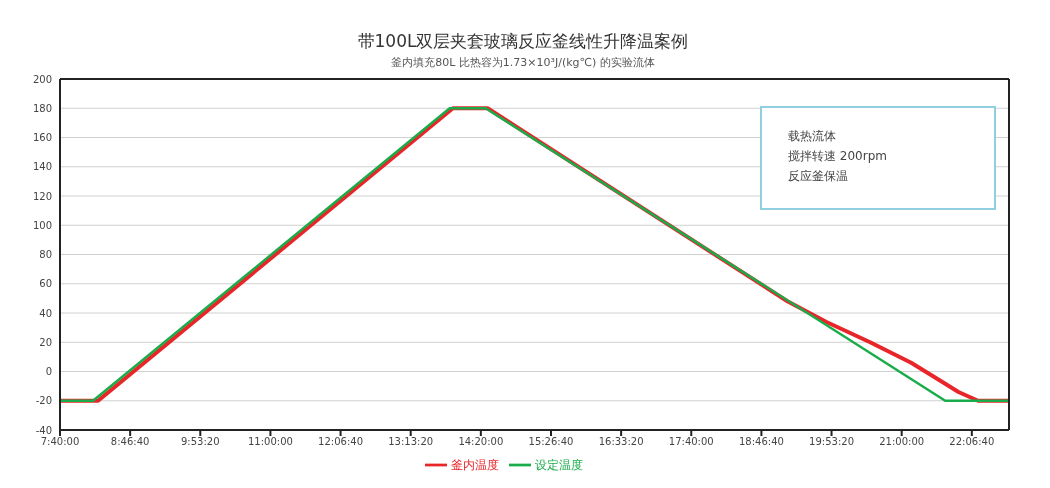 This screenshot has width=1050, height=488. I want to click on x-tick-label: 19:53:20, so click(832, 442).